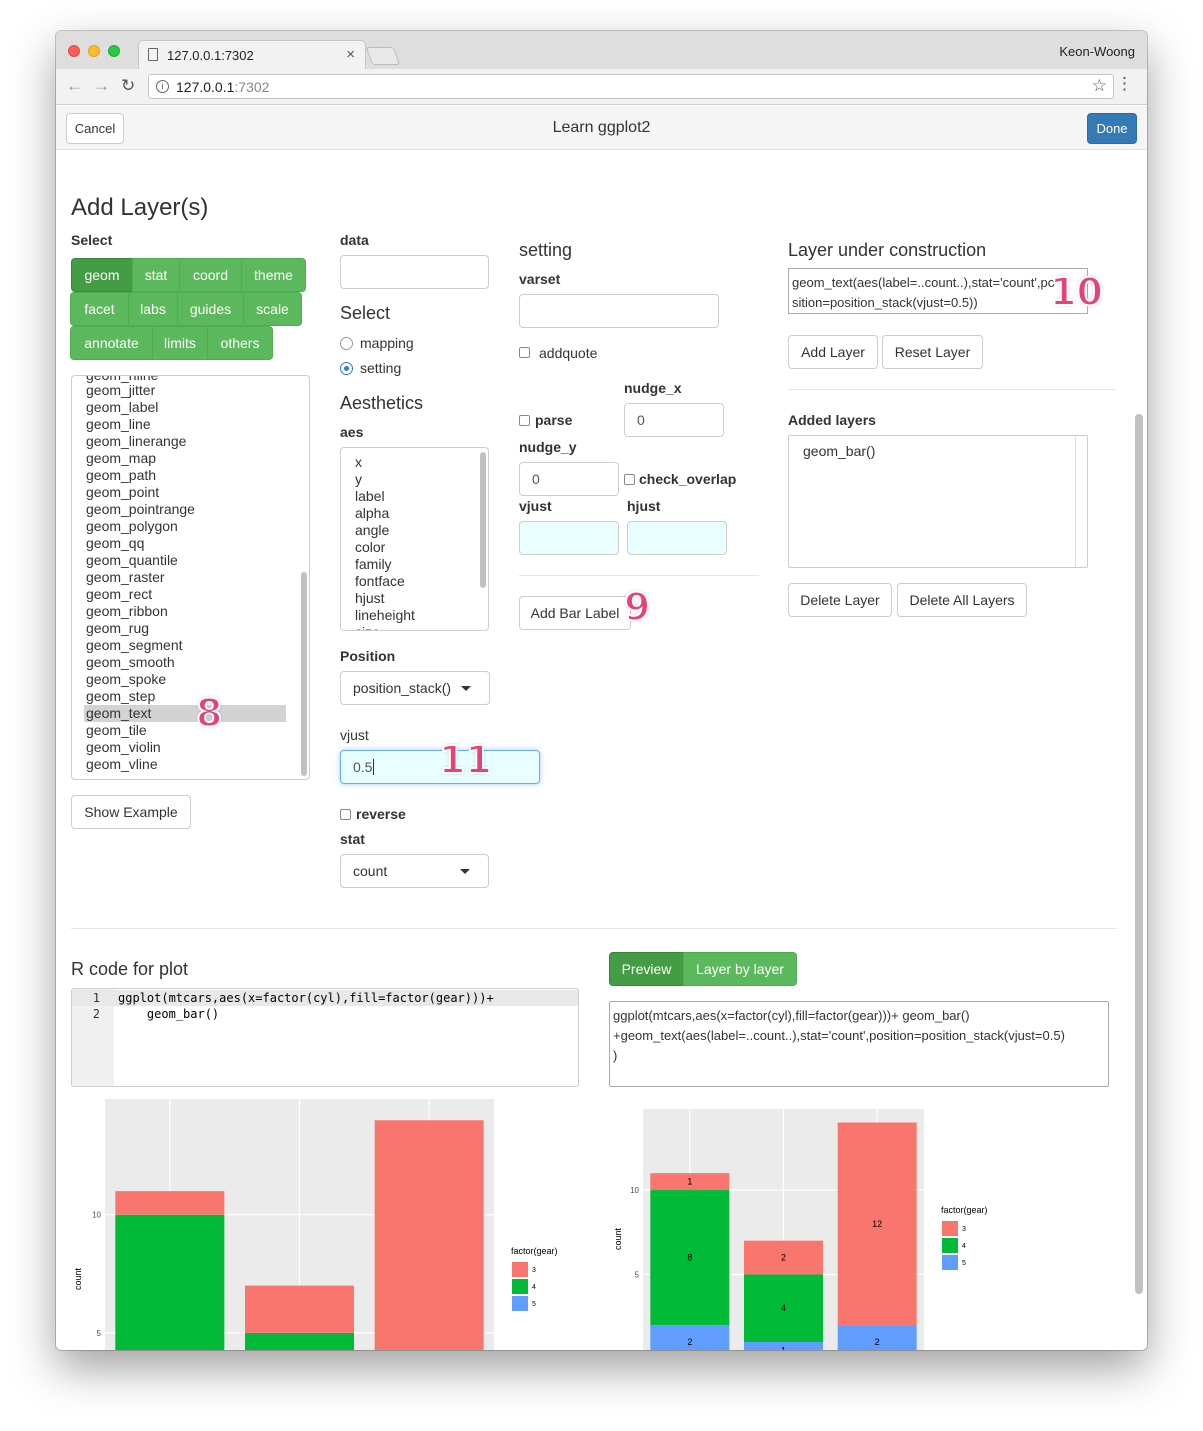 This screenshot has width=1203, height=1431. What do you see at coordinates (140, 509) in the screenshot?
I see `list-item: geom_pointrange` at bounding box center [140, 509].